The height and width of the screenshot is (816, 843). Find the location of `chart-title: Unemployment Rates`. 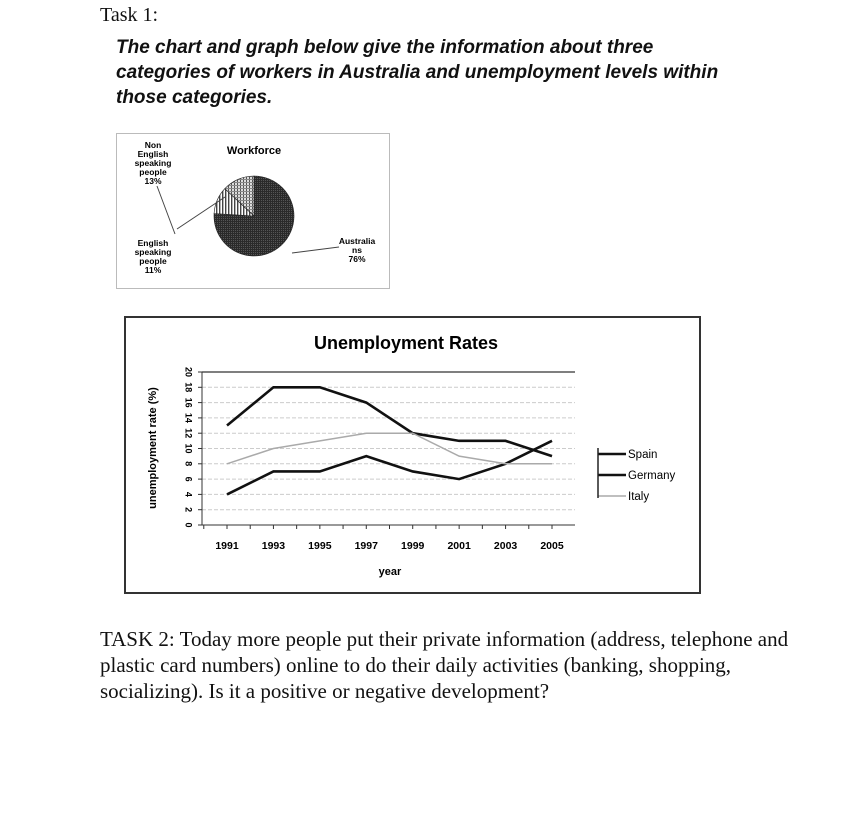

chart-title: Unemployment Rates is located at coordinates (406, 343).